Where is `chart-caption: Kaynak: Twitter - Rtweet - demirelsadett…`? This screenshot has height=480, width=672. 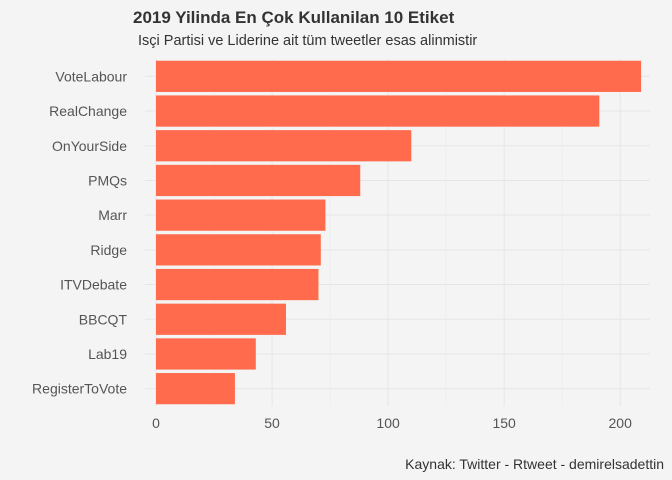 chart-caption: Kaynak: Twitter - Rtweet - demirelsadett… is located at coordinates (534, 464).